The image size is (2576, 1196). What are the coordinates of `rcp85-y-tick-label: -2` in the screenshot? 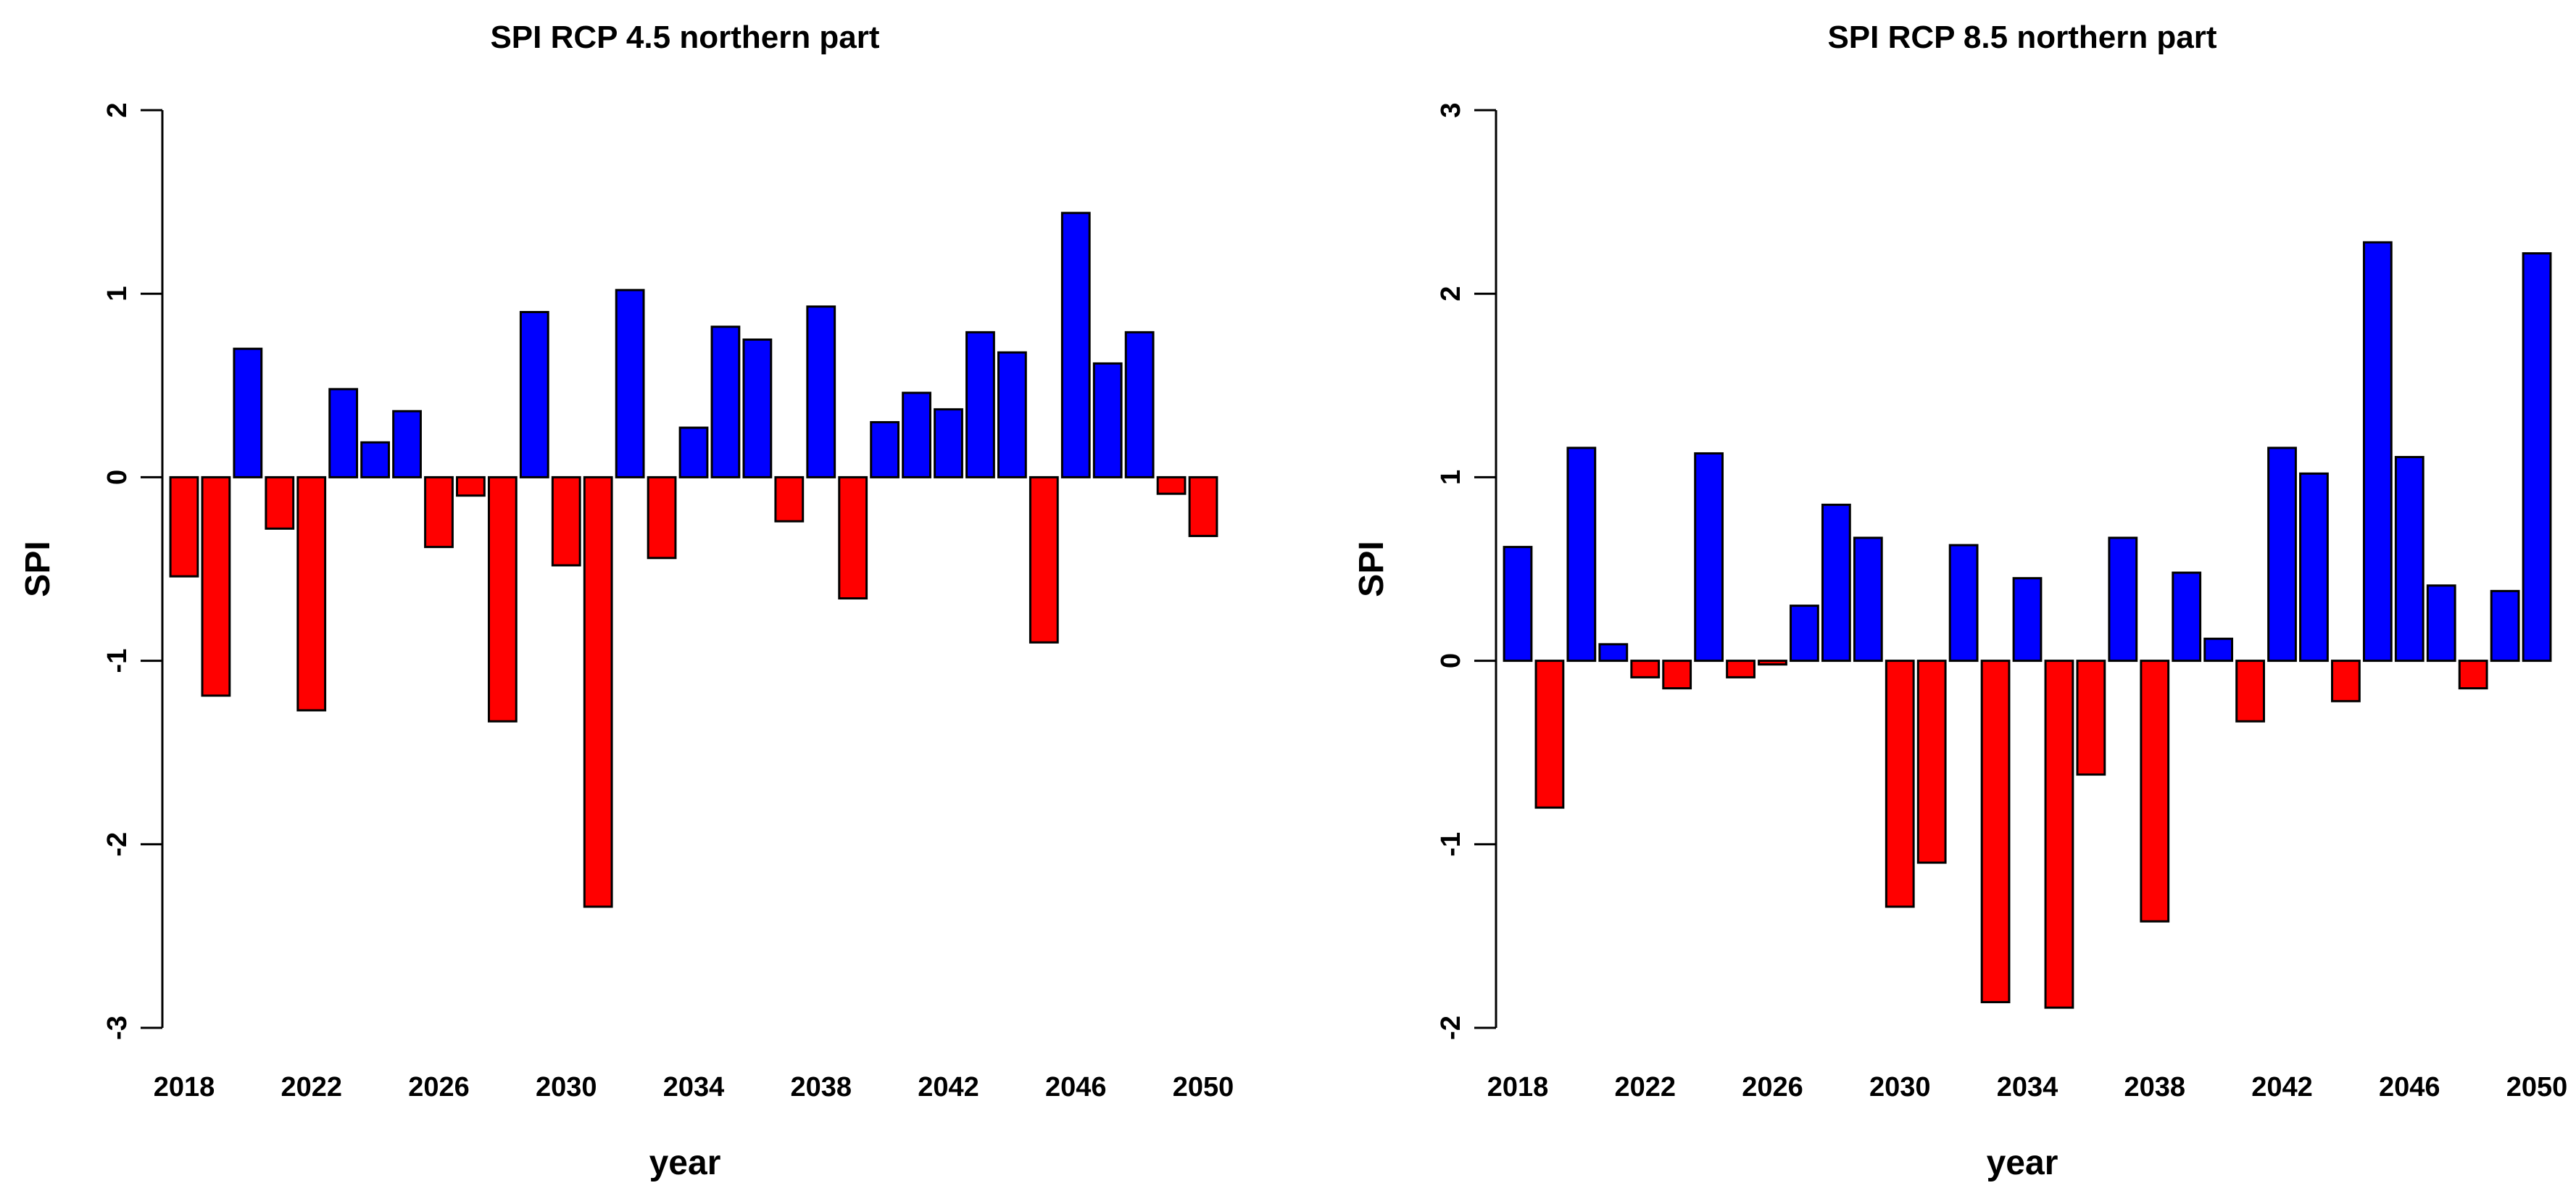 It's located at (1451, 1028).